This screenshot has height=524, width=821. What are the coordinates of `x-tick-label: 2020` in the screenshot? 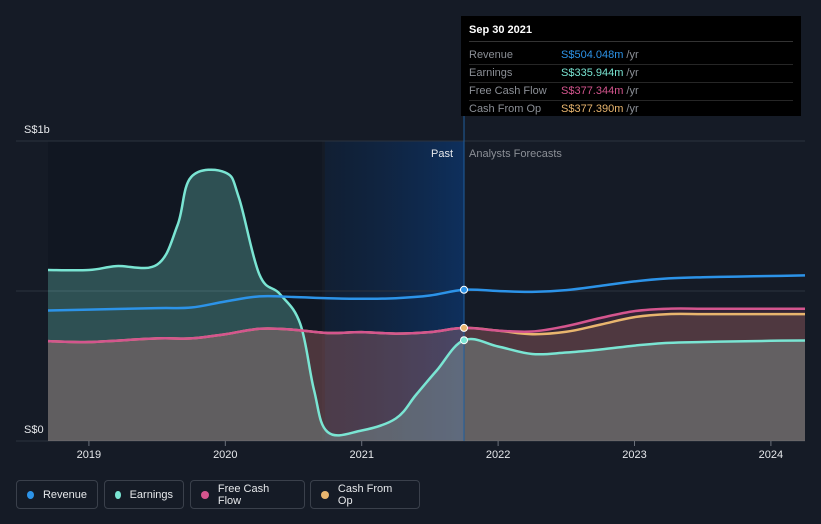 It's located at (225, 455).